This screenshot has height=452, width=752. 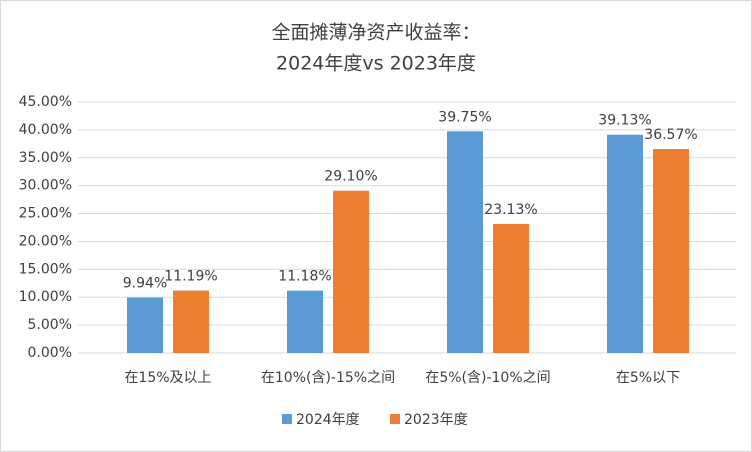 What do you see at coordinates (45, 130) in the screenshot?
I see `y-tick-label: 40.00%` at bounding box center [45, 130].